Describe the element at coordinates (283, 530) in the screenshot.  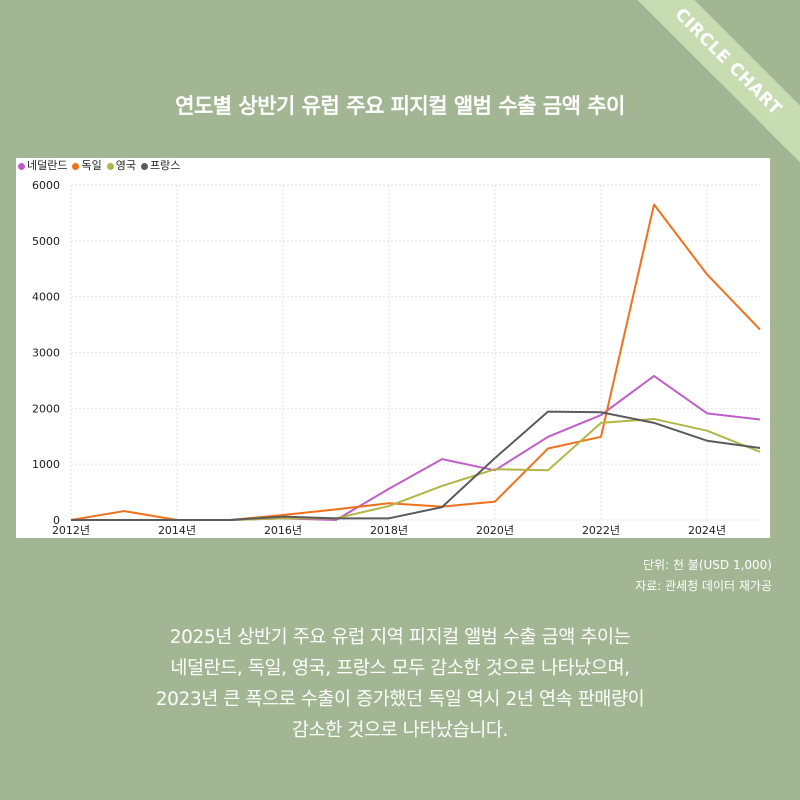
I see `x-tick-label: 2016년` at that location.